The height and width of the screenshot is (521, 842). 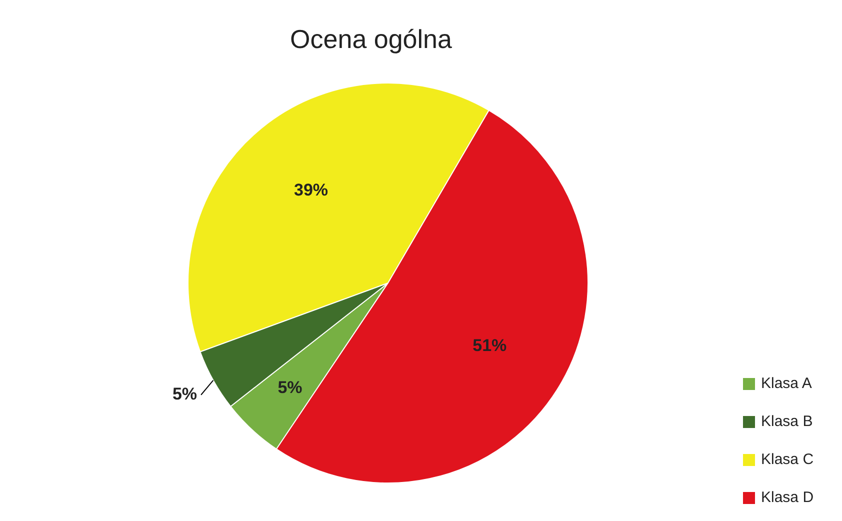 What do you see at coordinates (489, 346) in the screenshot?
I see `data-label: 51%` at bounding box center [489, 346].